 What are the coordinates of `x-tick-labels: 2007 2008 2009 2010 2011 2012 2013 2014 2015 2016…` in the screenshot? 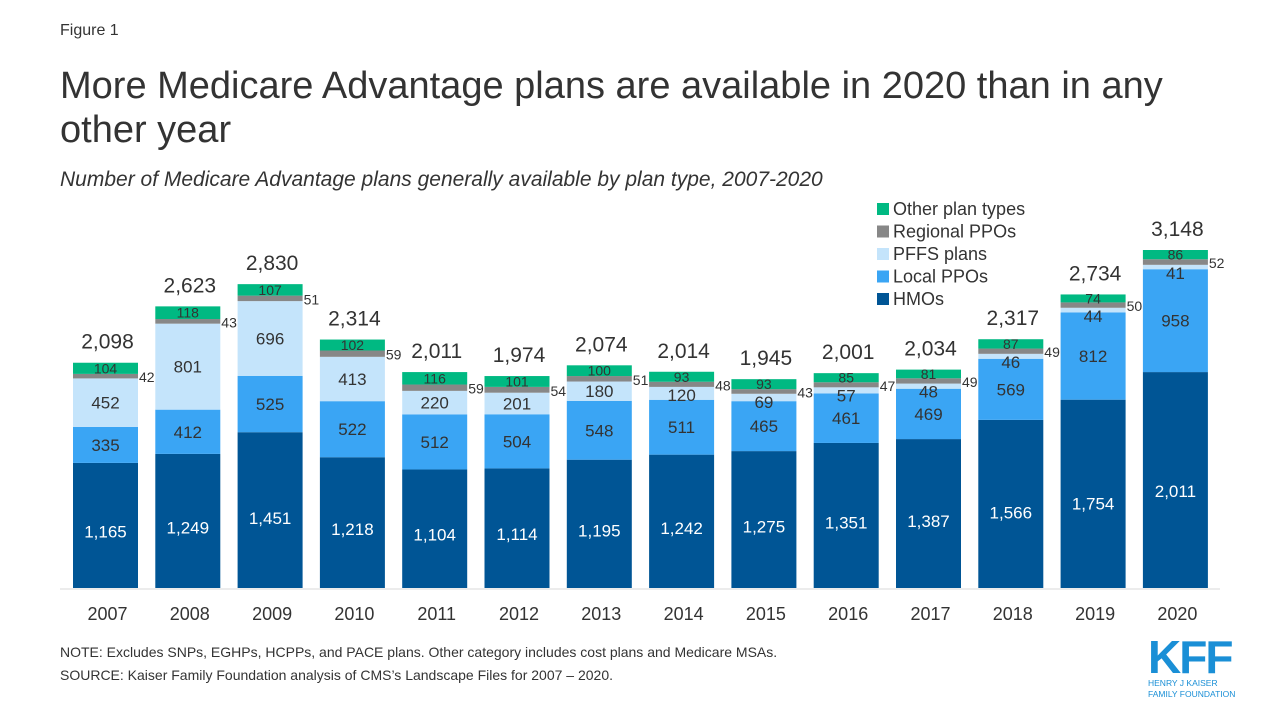 It's located at (642, 614).